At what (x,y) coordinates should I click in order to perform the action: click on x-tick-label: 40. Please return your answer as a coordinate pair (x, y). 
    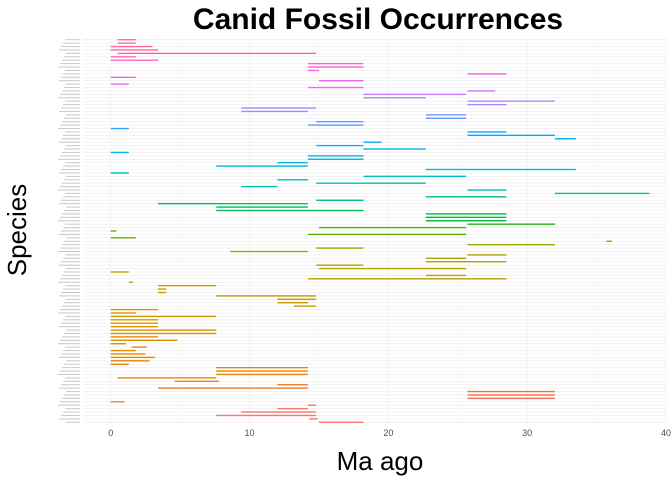
    Looking at the image, I should click on (666, 433).